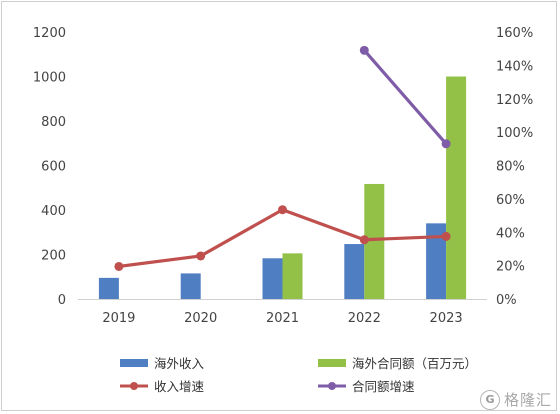 This screenshot has height=414, width=560. Describe the element at coordinates (179, 386) in the screenshot. I see `legend-label: 收入增速` at that location.